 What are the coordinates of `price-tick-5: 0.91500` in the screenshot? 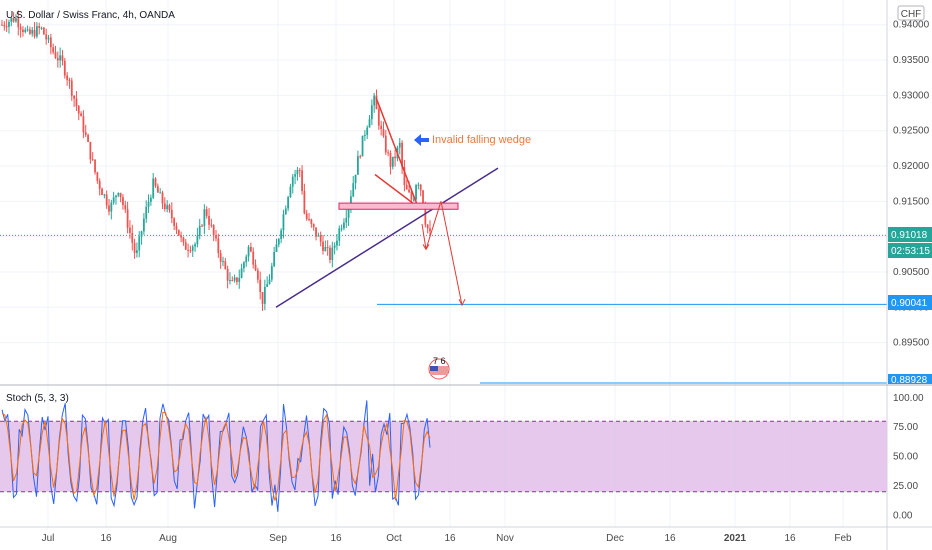 It's located at (911, 201).